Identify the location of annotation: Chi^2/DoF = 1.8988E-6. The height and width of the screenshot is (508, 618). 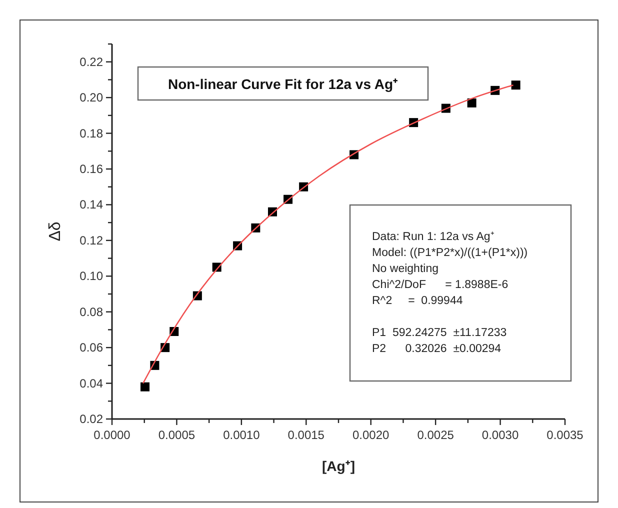
(440, 285).